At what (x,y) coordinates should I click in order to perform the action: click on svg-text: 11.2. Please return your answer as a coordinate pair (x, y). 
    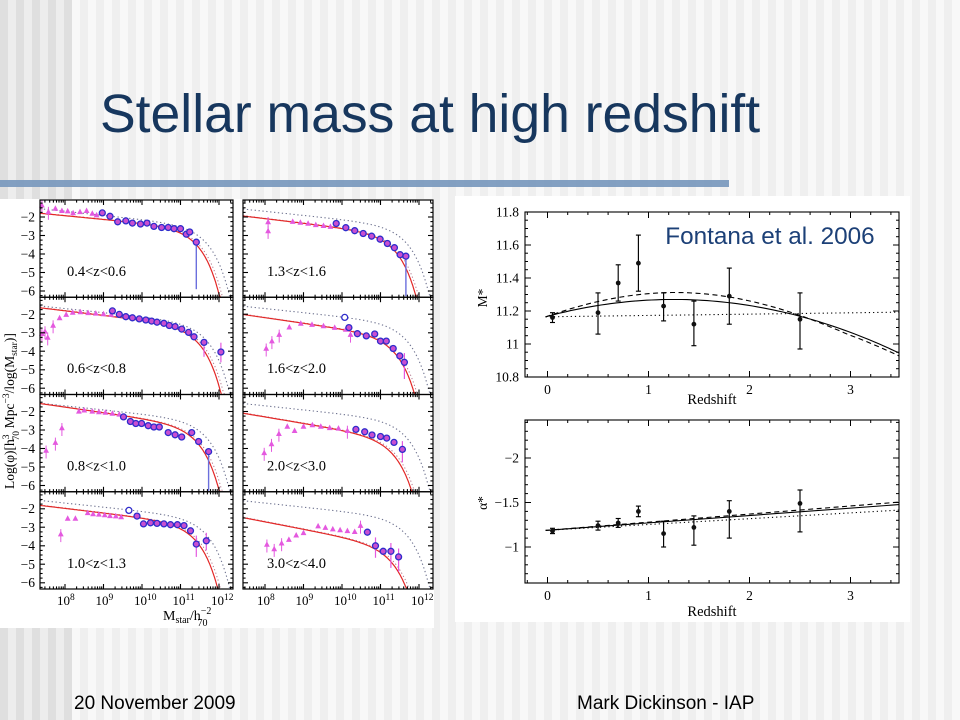
    Looking at the image, I should click on (507, 311).